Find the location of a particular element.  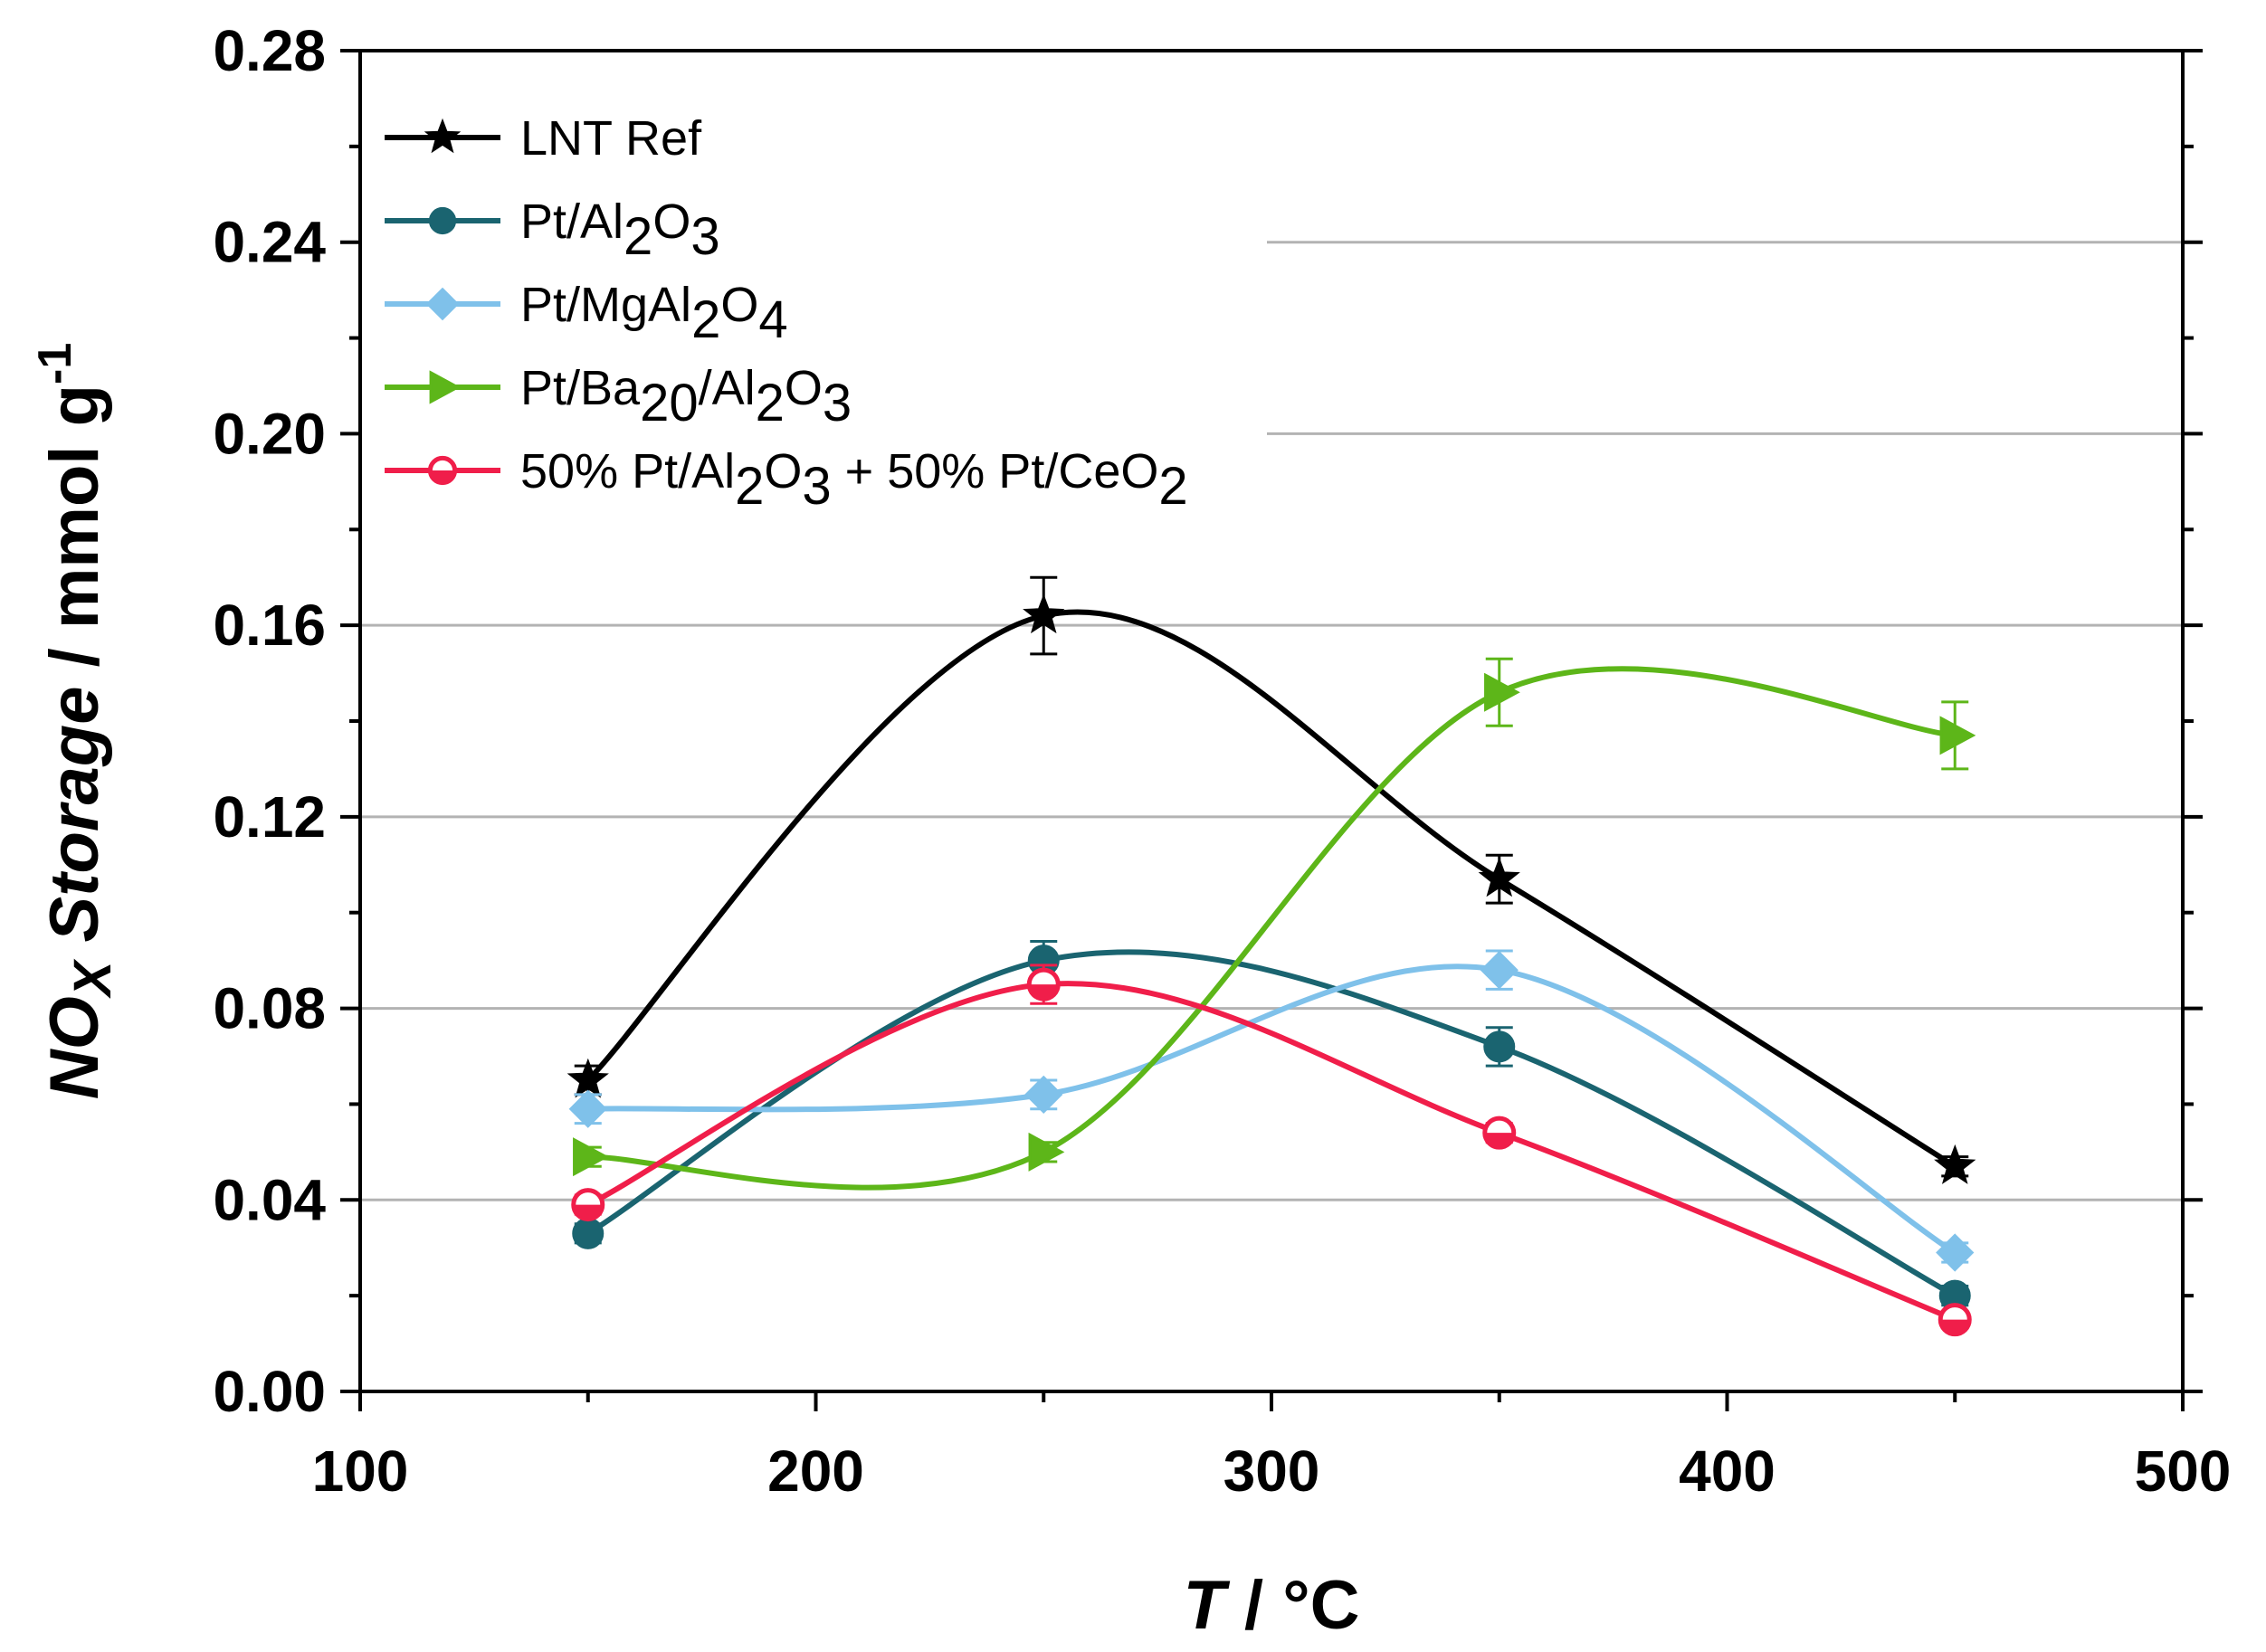

legend-entry-1: Pt/Al2O3 is located at coordinates (552, 230).